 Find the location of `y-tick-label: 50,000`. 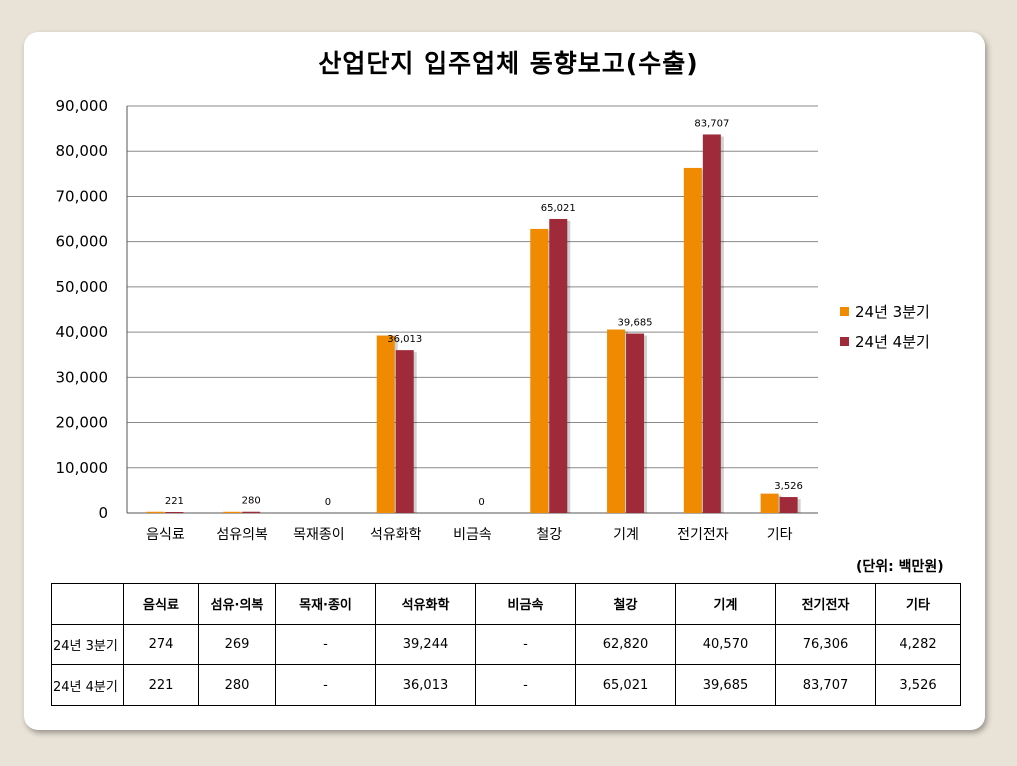

y-tick-label: 50,000 is located at coordinates (82, 287).